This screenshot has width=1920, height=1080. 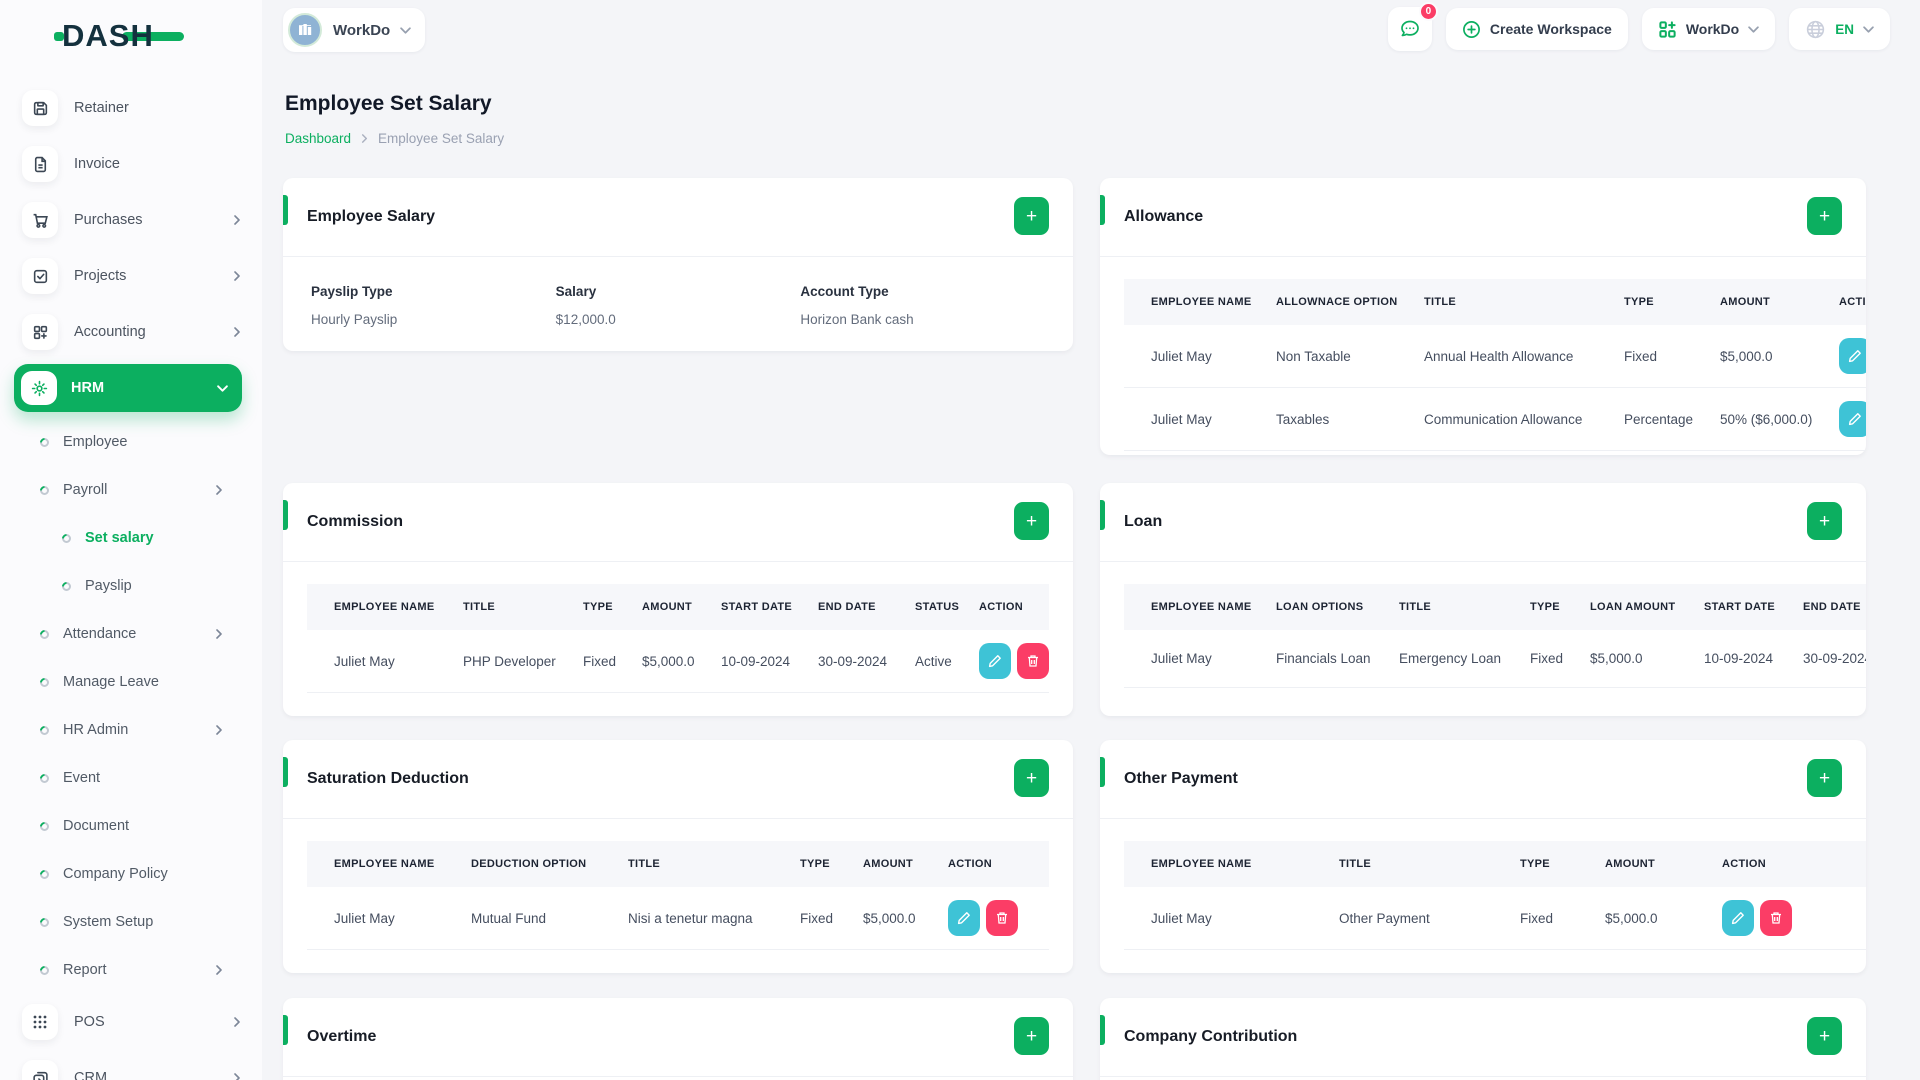 I want to click on column-header: TITLE, so click(x=1500, y=302).